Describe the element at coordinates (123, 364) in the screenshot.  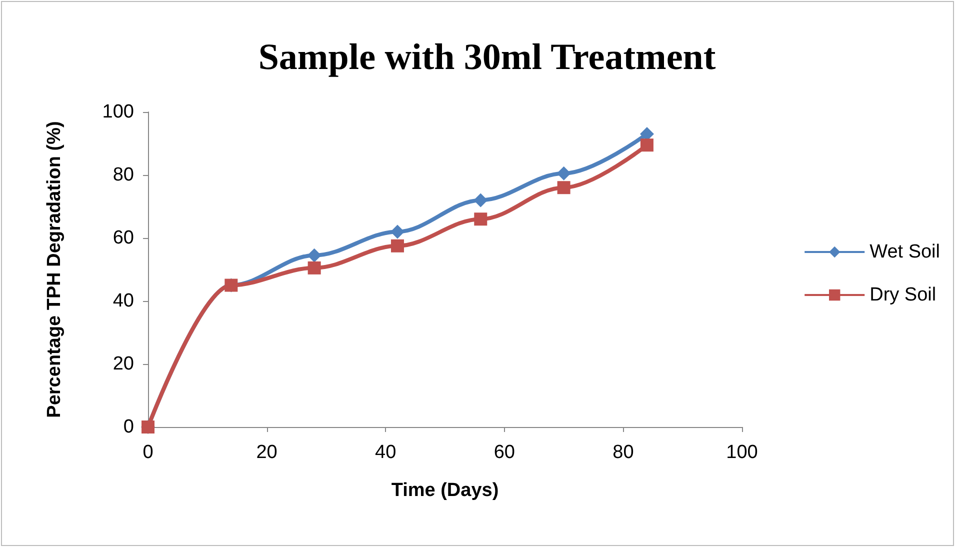
I see `y-tick-label: 20` at that location.